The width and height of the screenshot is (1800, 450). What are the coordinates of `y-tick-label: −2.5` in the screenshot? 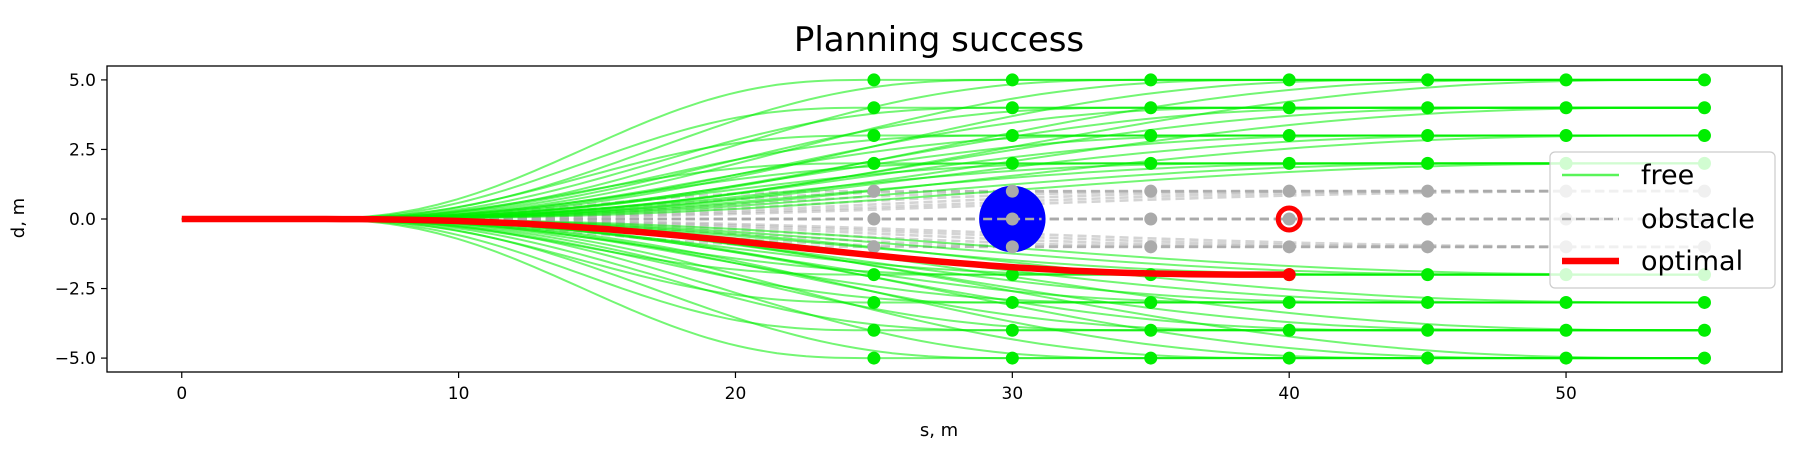 It's located at (75, 290).